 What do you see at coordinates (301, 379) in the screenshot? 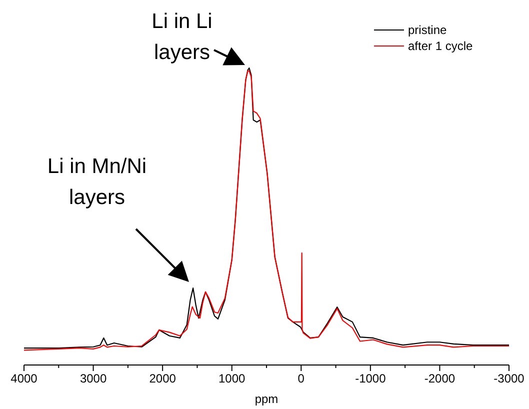
I see `x-tick-label: 0` at bounding box center [301, 379].